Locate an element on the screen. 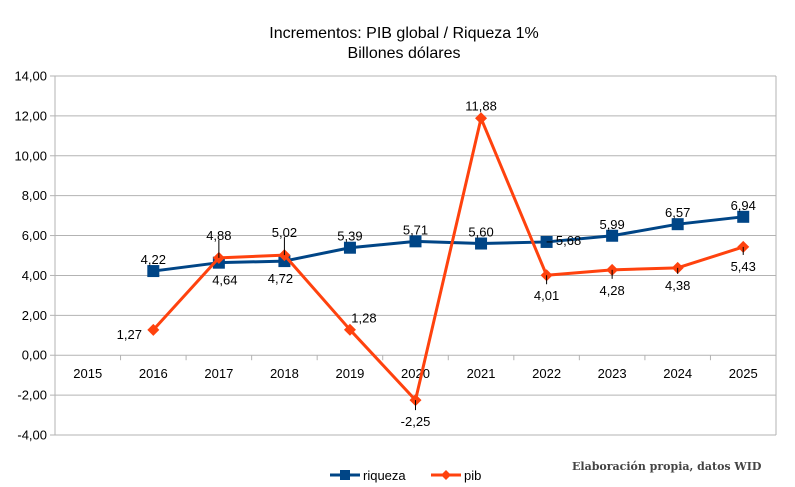  y-tick-label: 6,00 is located at coordinates (34, 235).